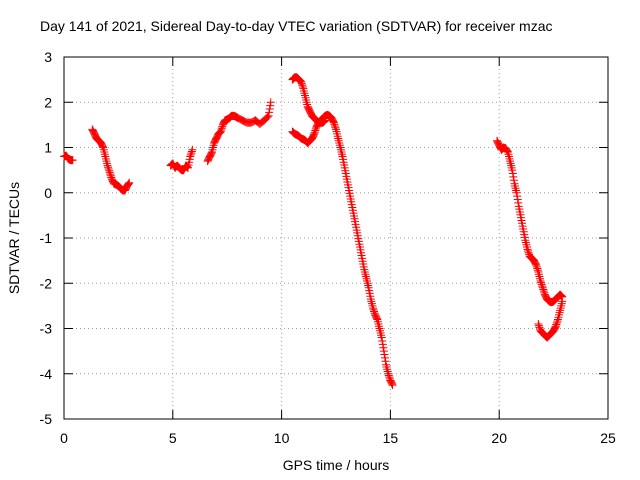 The width and height of the screenshot is (640, 480). Describe the element at coordinates (46, 329) in the screenshot. I see `y-tick-label: -3` at that location.